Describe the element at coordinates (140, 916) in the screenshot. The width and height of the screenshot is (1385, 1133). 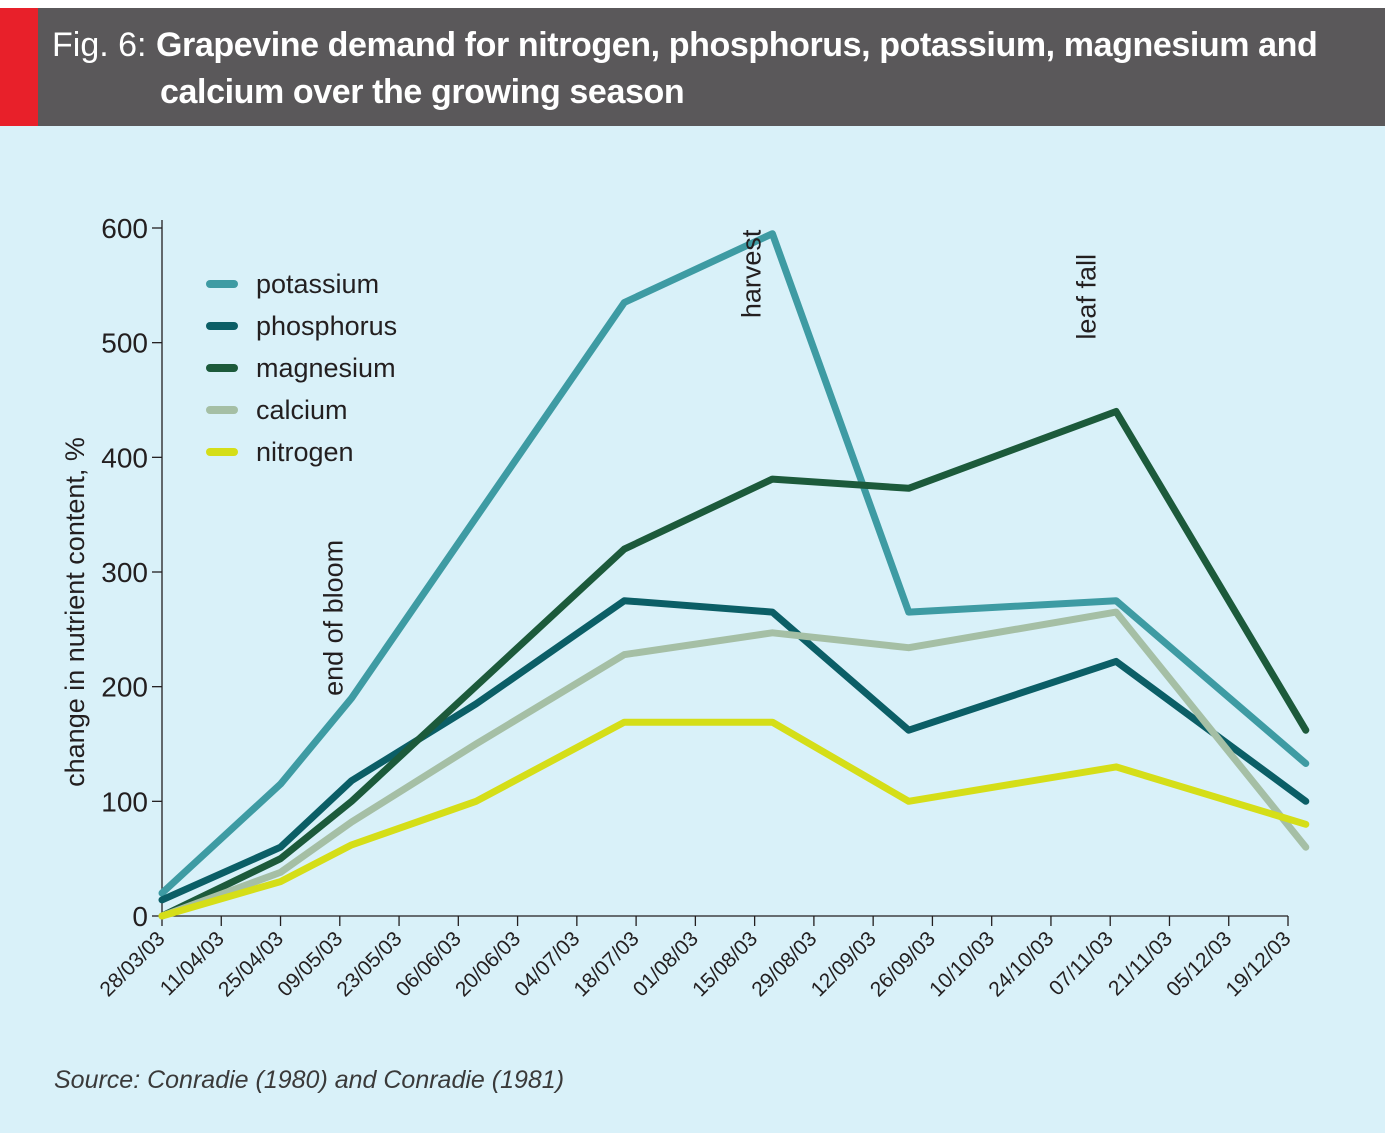
I see `y-tick-label: 0` at that location.